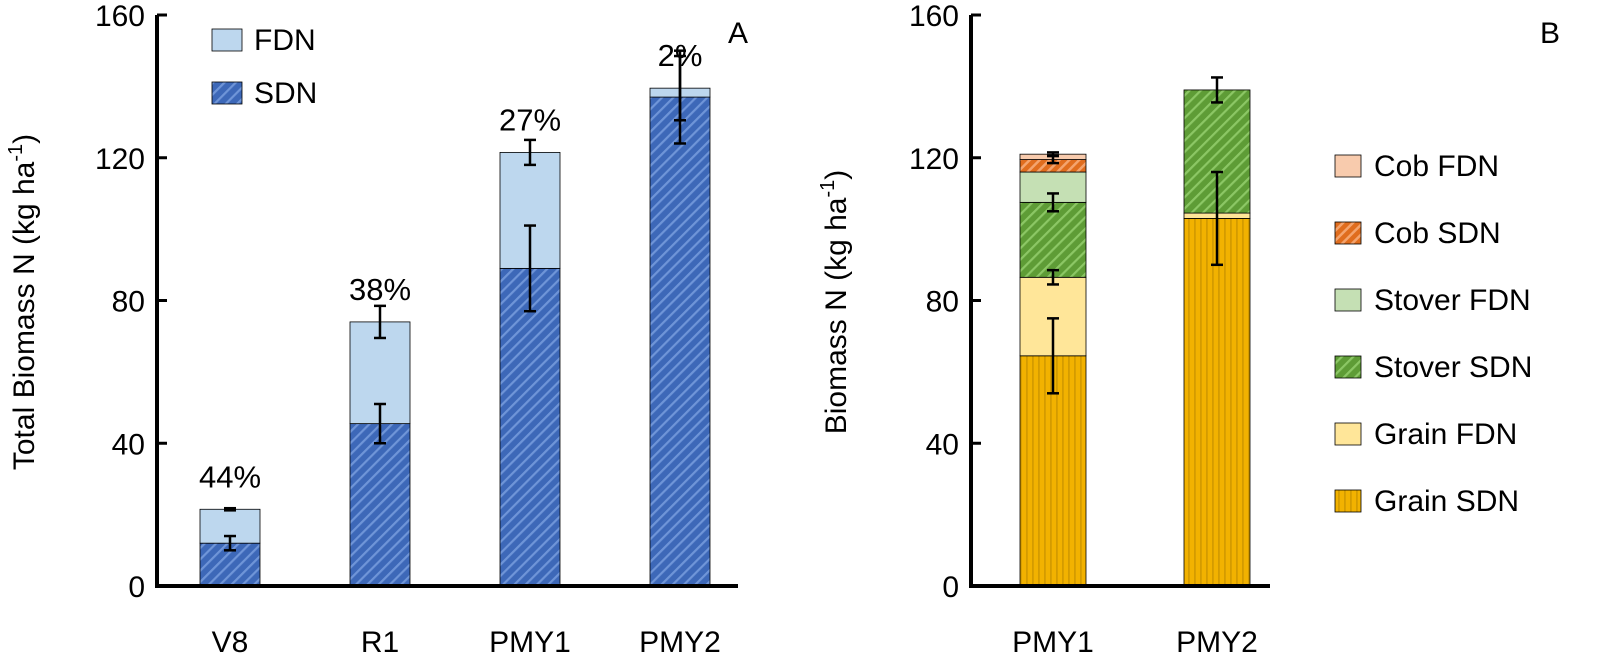 The image size is (1600, 669). I want to click on panel-a-x-tick-label-pmy2: PMY2, so click(680, 642).